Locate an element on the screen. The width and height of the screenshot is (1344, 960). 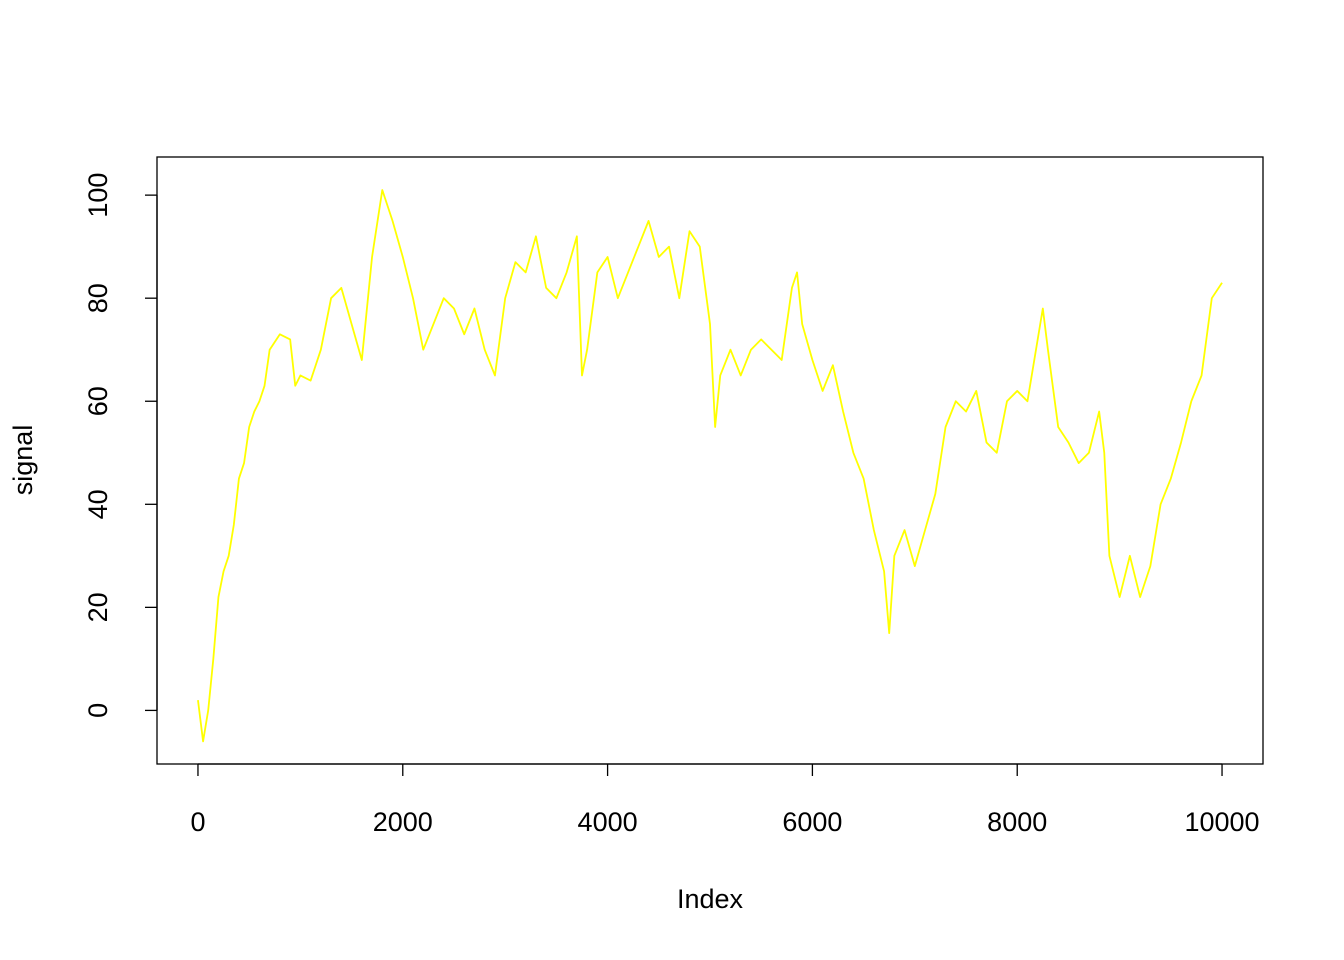
x-tick-label: 8000 is located at coordinates (1017, 822).